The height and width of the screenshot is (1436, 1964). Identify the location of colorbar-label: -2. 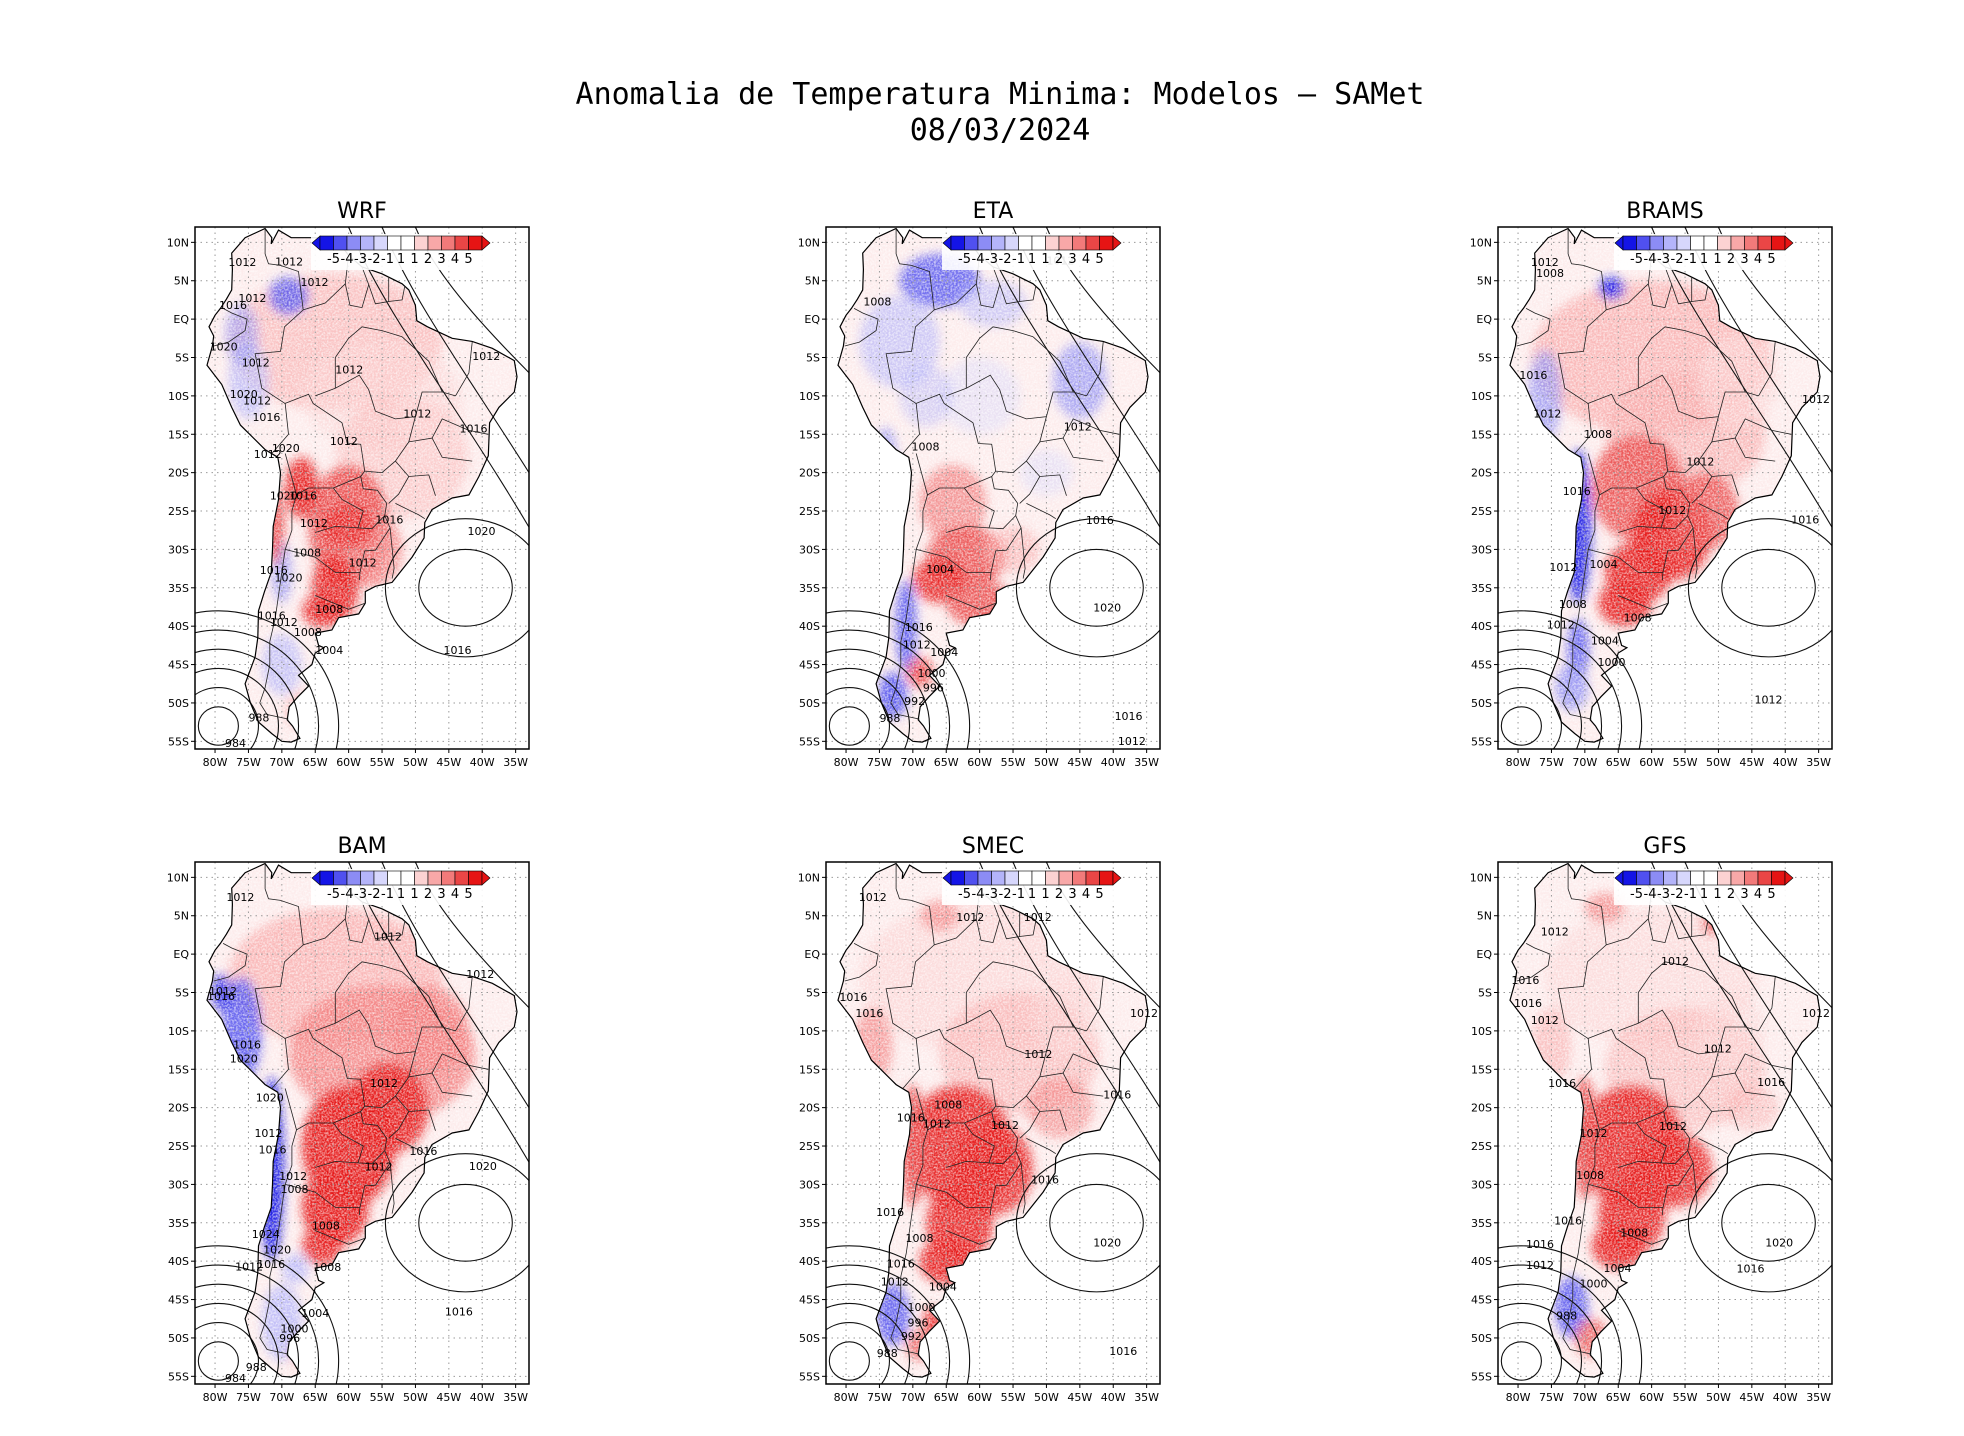
(1677, 259).